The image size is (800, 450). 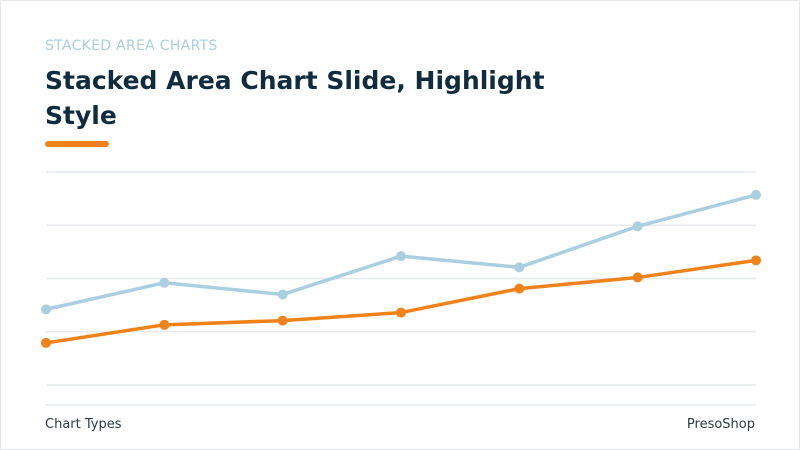 What do you see at coordinates (77, 144) in the screenshot?
I see `title-underline` at bounding box center [77, 144].